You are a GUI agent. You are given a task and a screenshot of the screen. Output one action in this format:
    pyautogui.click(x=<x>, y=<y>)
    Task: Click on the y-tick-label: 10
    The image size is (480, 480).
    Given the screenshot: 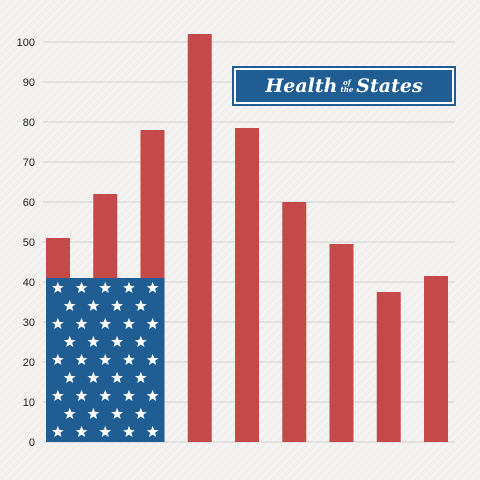 What is the action you would take?
    pyautogui.click(x=29, y=403)
    